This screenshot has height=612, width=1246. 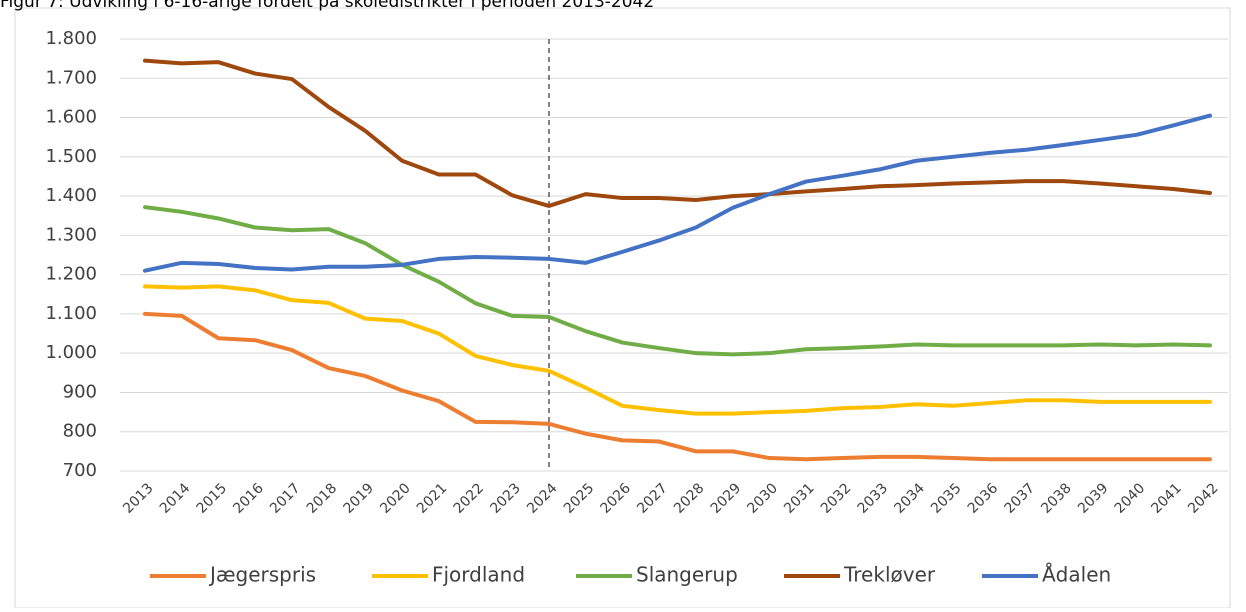 I want to click on legend-label: Ådalen, so click(x=1076, y=575).